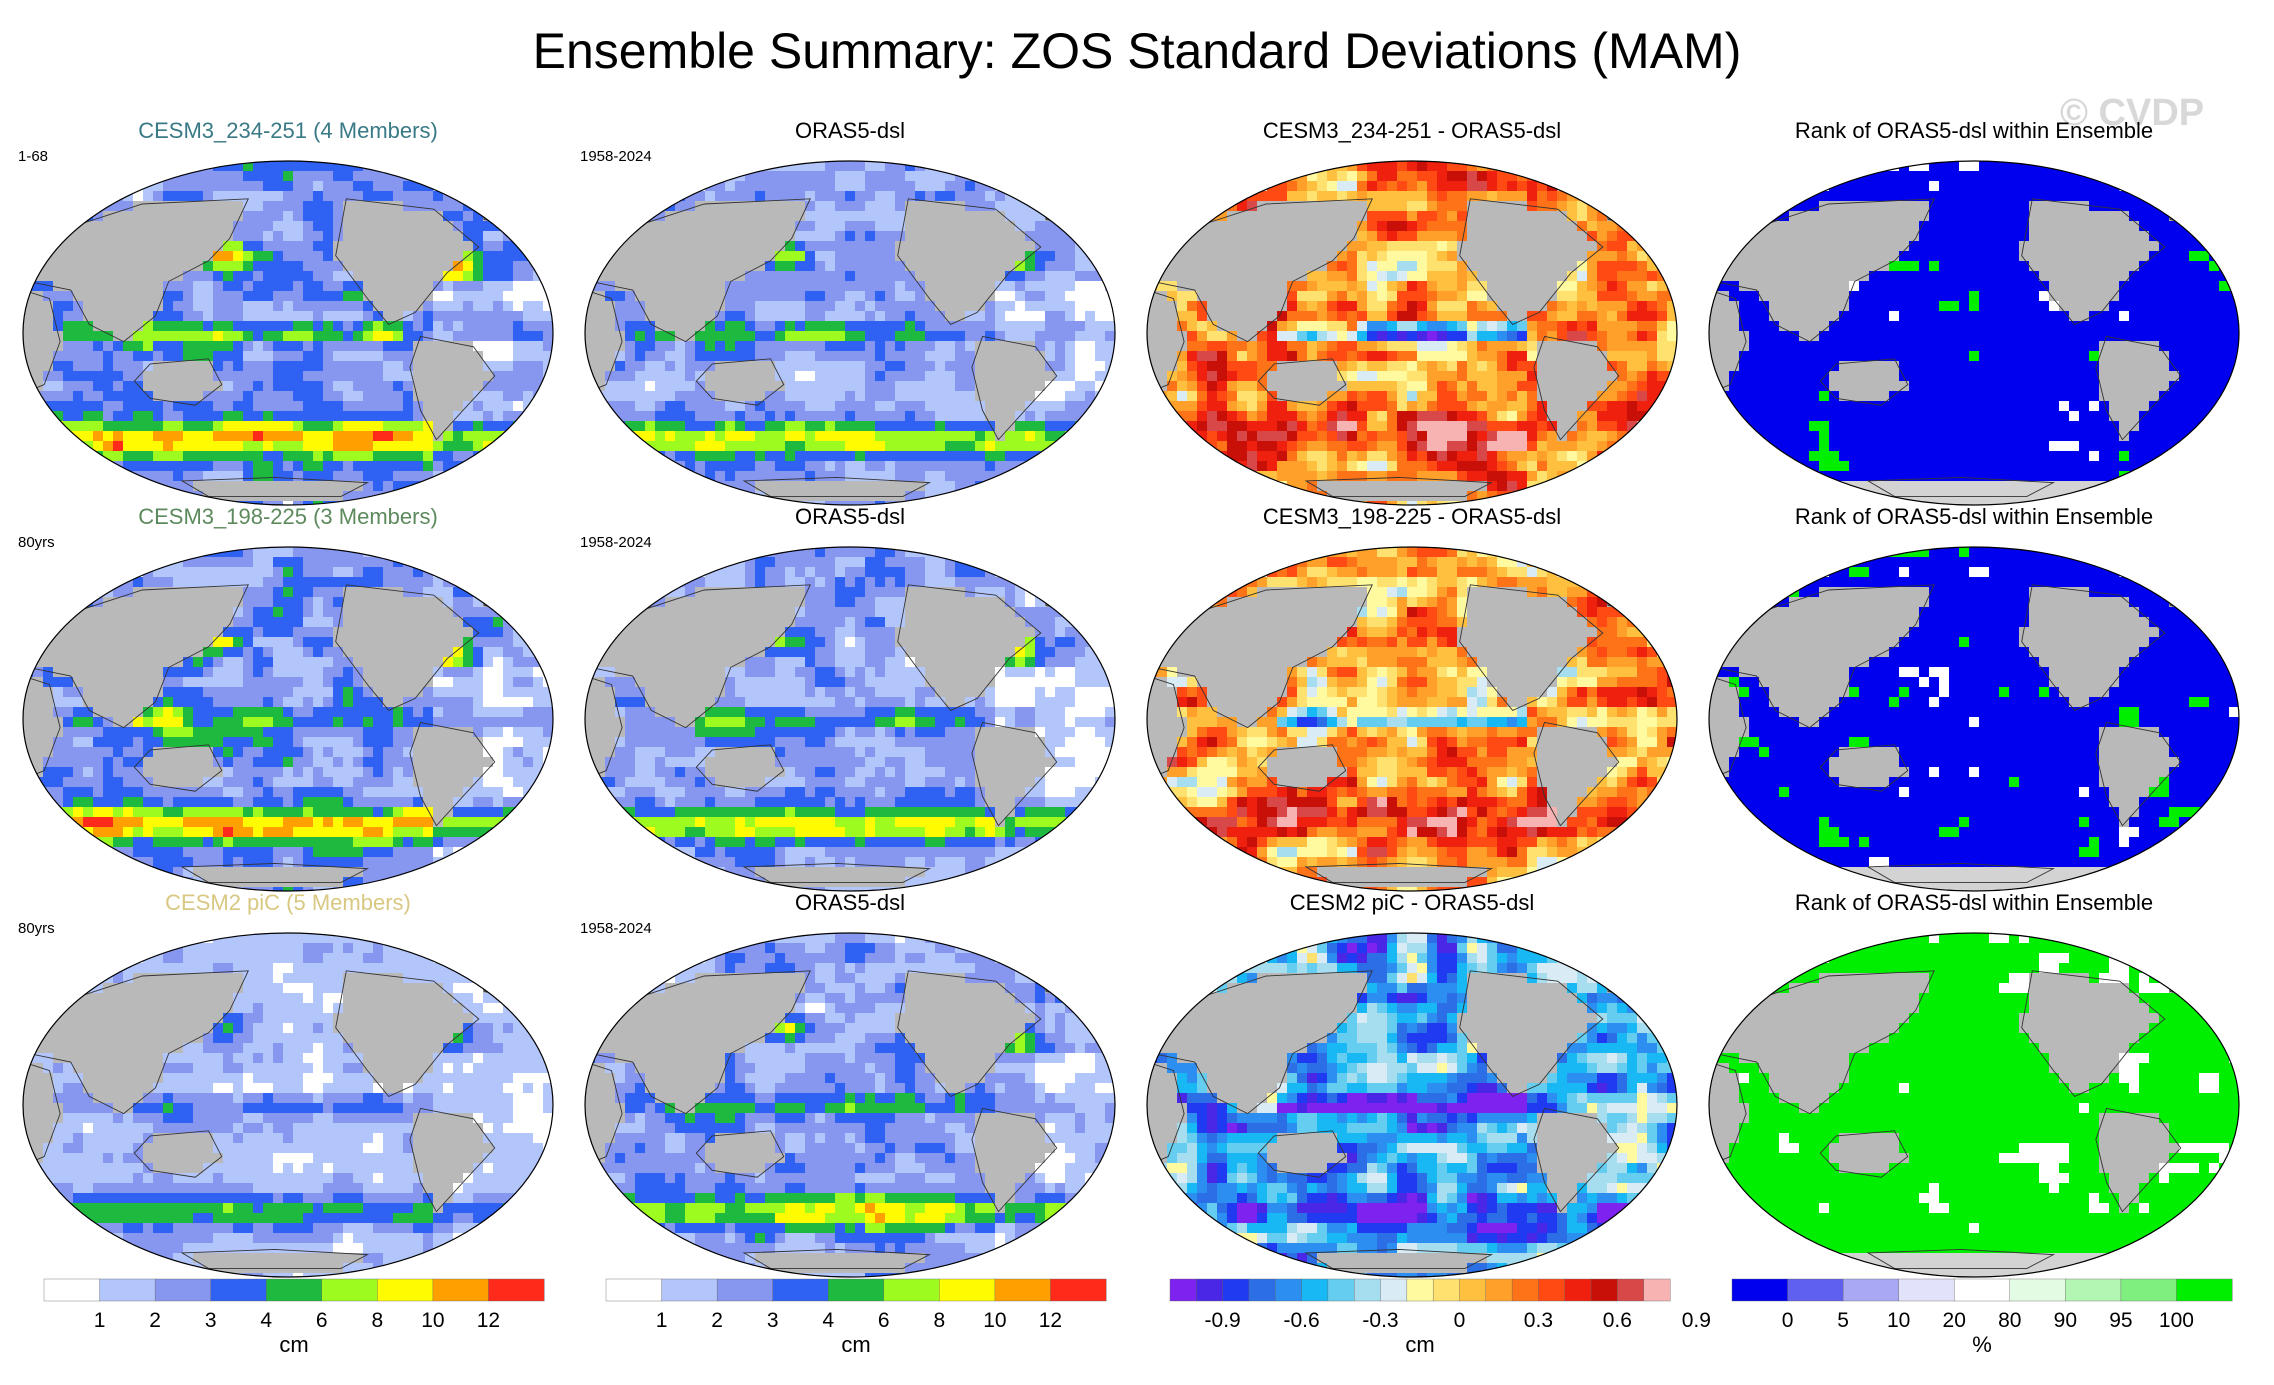 This screenshot has height=1385, width=2274. What do you see at coordinates (850, 313) in the screenshot?
I see `map-panel-r1c2: ORAS5-dsl 1958-2024` at bounding box center [850, 313].